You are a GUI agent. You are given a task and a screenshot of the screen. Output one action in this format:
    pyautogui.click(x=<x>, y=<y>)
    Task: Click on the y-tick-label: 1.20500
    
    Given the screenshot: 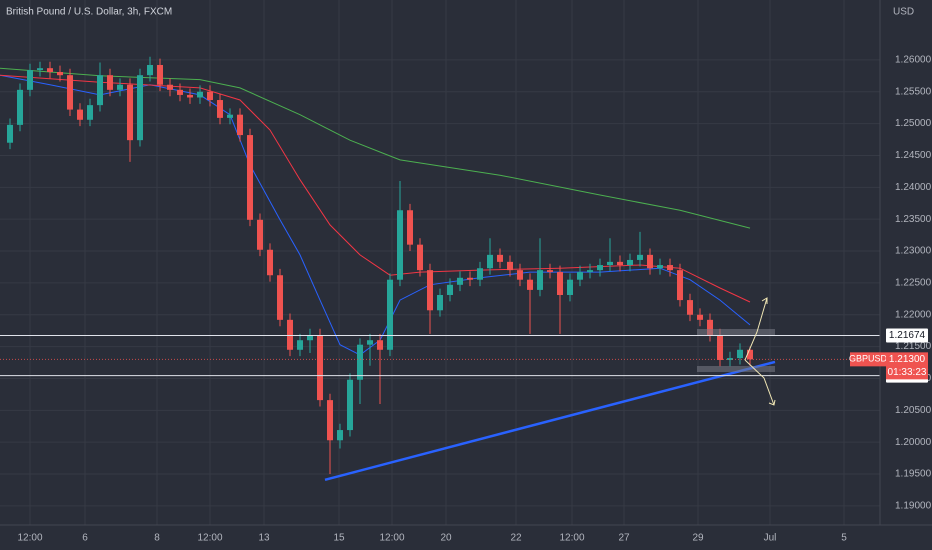 What is the action you would take?
    pyautogui.click(x=913, y=410)
    